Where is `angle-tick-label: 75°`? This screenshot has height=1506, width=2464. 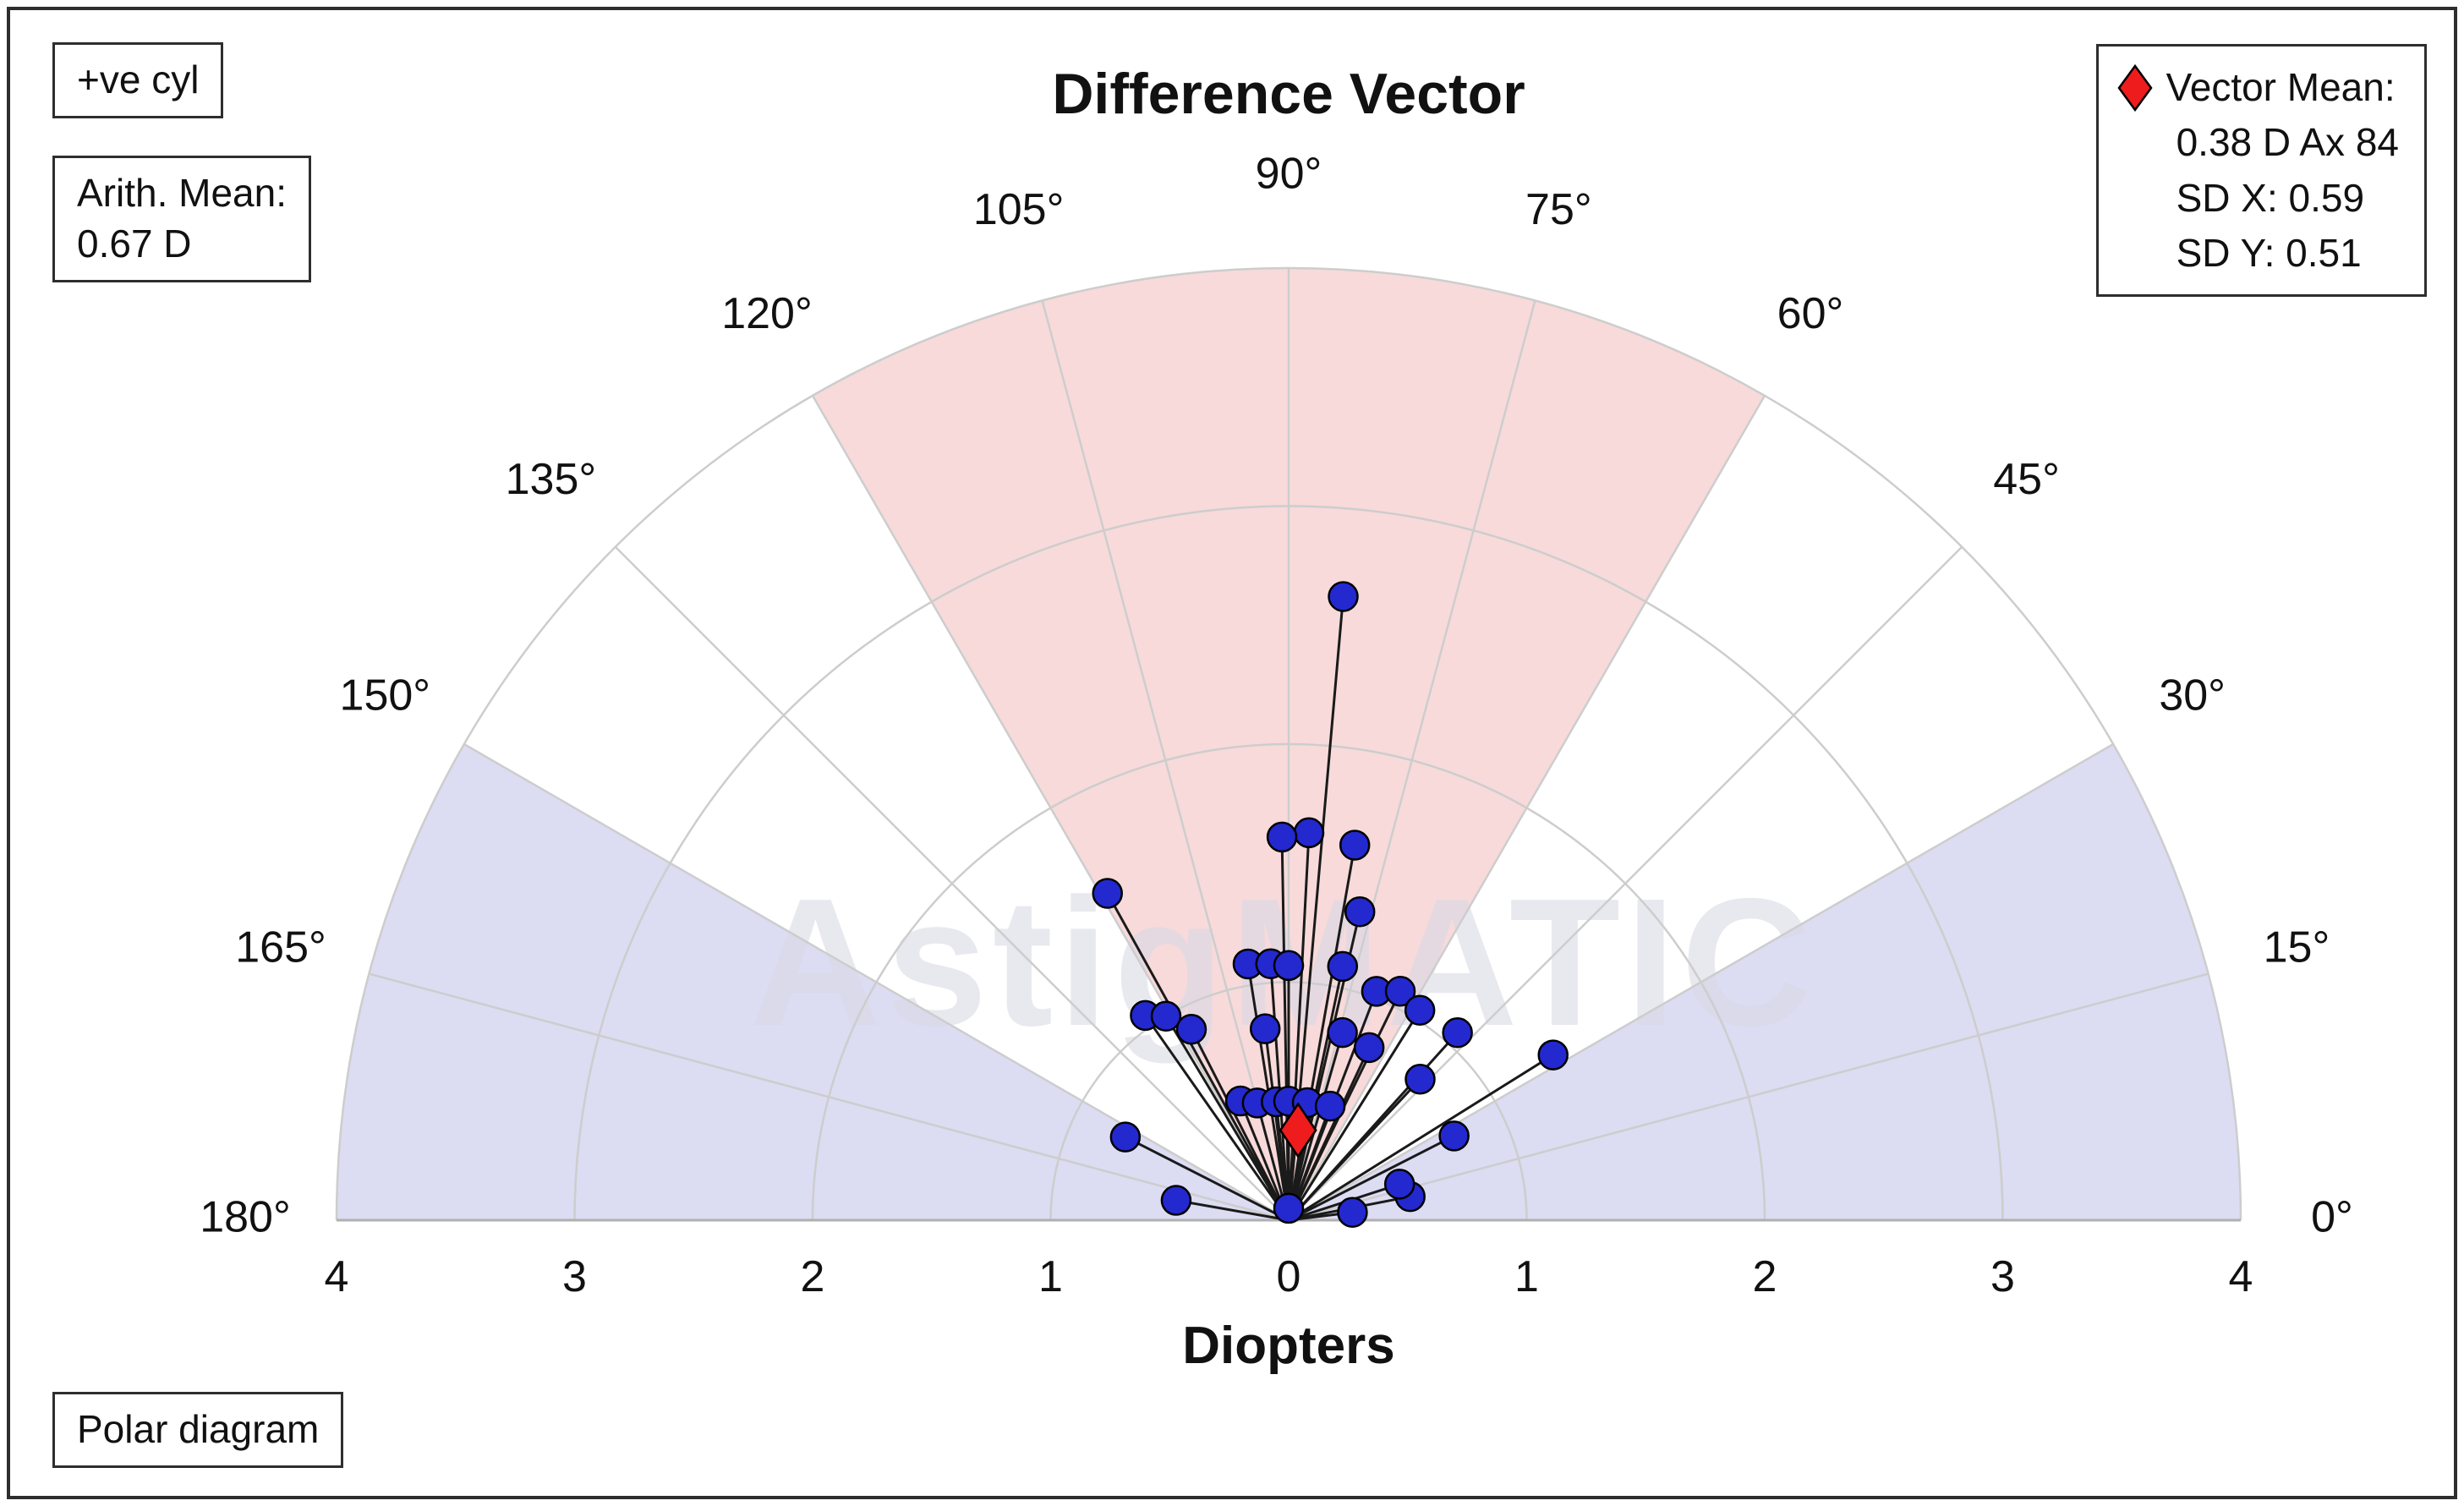
angle-tick-label: 75° is located at coordinates (1558, 209).